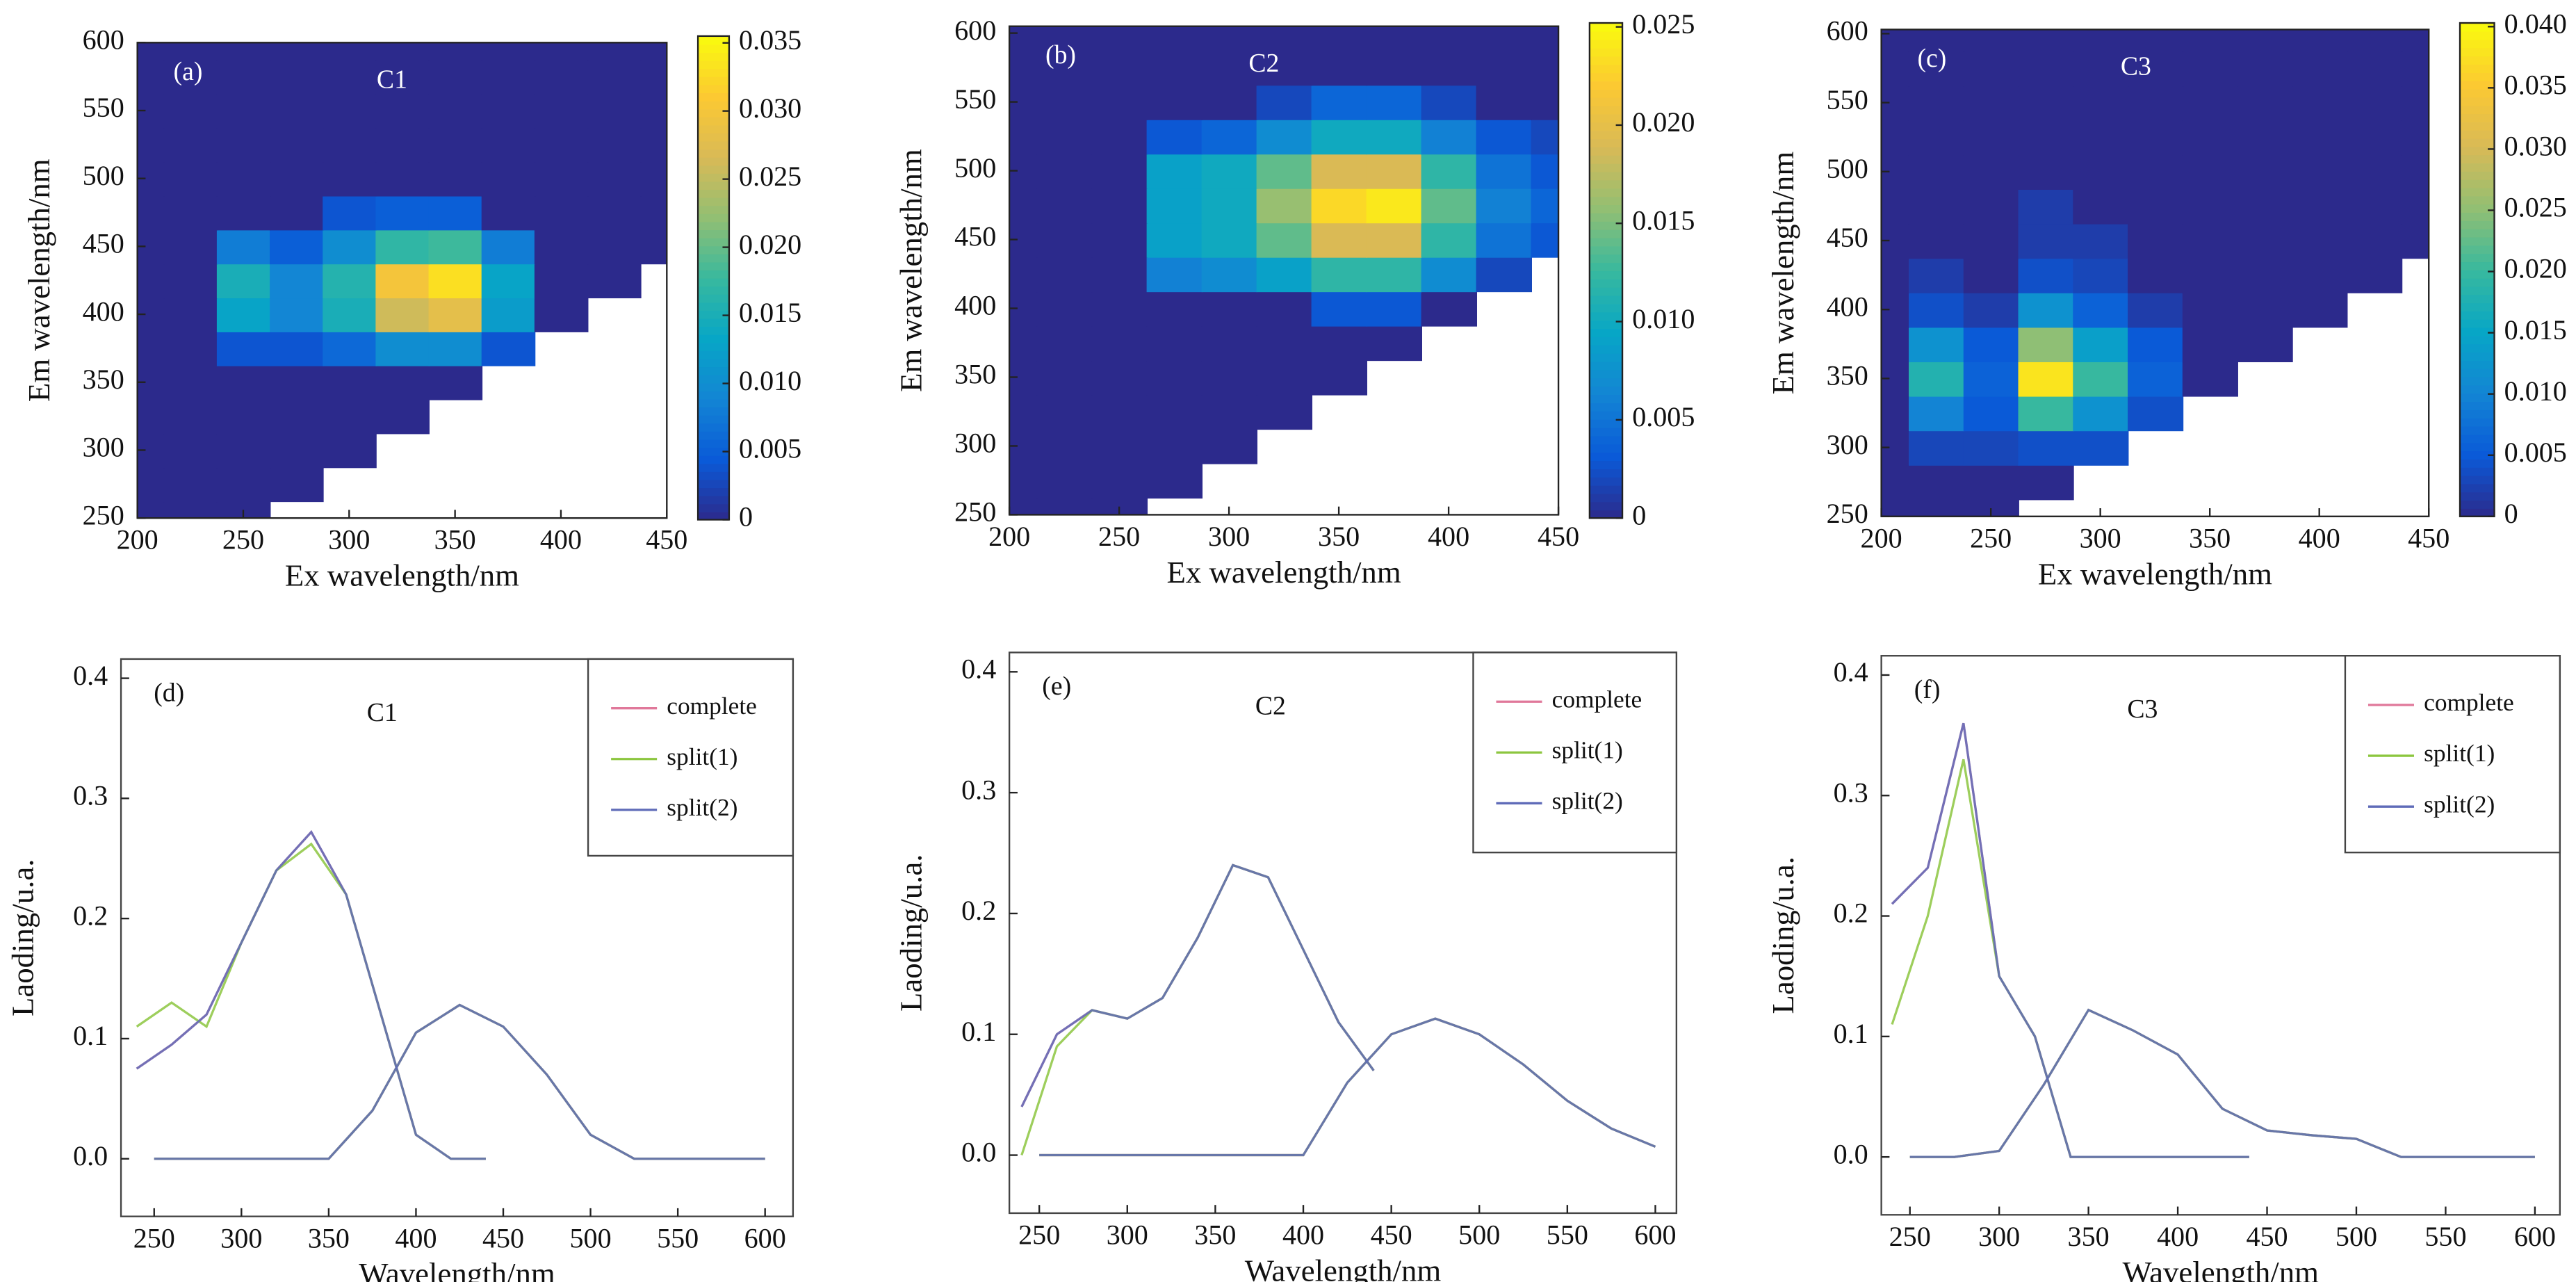 The width and height of the screenshot is (2576, 1282). Describe the element at coordinates (911, 933) in the screenshot. I see `y-axis-label: Laoding/u.a.` at that location.